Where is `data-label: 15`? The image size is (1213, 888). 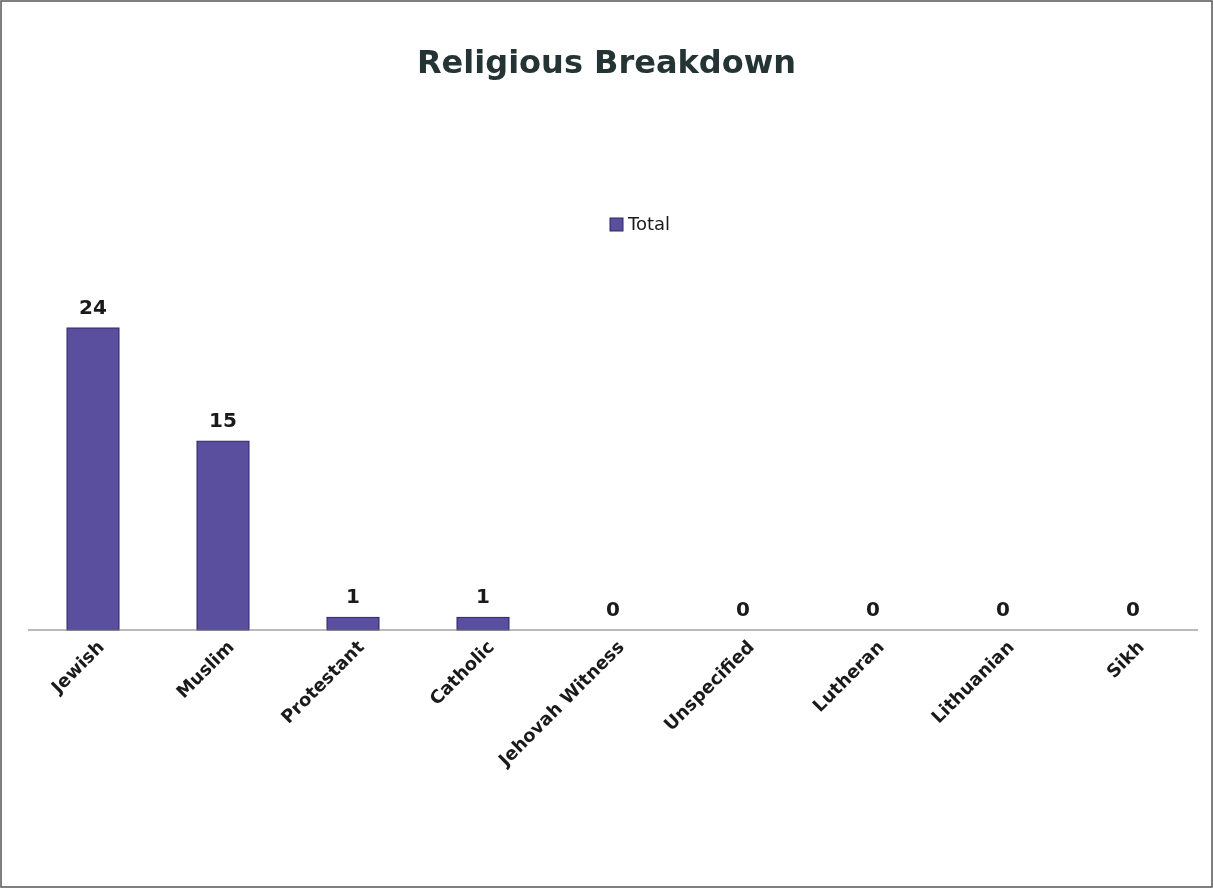 data-label: 15 is located at coordinates (223, 420).